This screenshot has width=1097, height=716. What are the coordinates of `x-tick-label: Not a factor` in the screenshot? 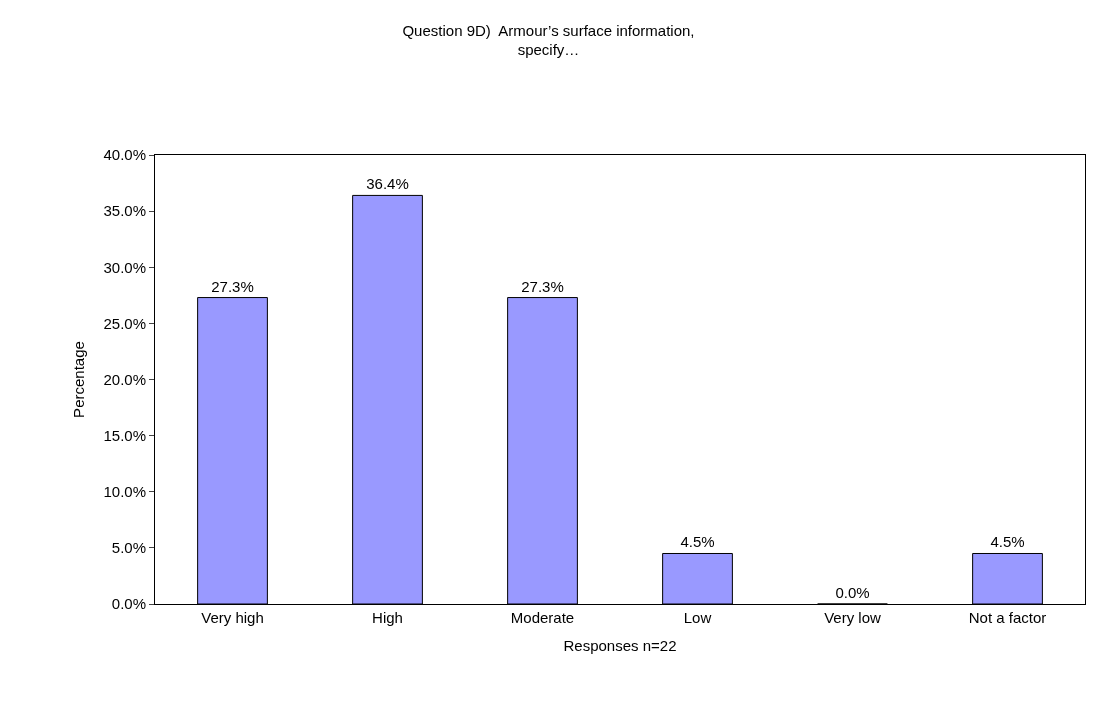 It's located at (1007, 617).